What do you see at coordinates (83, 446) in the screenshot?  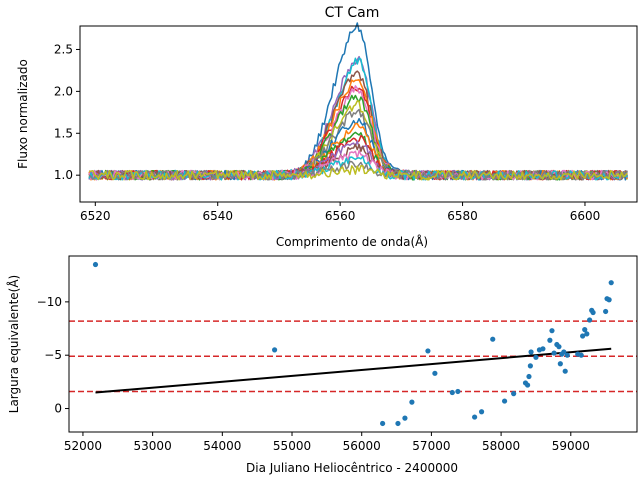 I see `x-tick-label: 52000` at bounding box center [83, 446].